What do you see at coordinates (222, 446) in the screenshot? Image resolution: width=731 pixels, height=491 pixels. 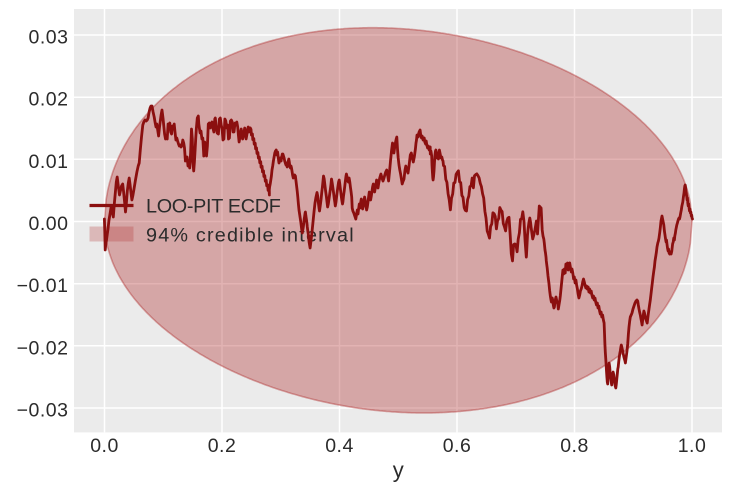 I see `svg-text: 0.2` at bounding box center [222, 446].